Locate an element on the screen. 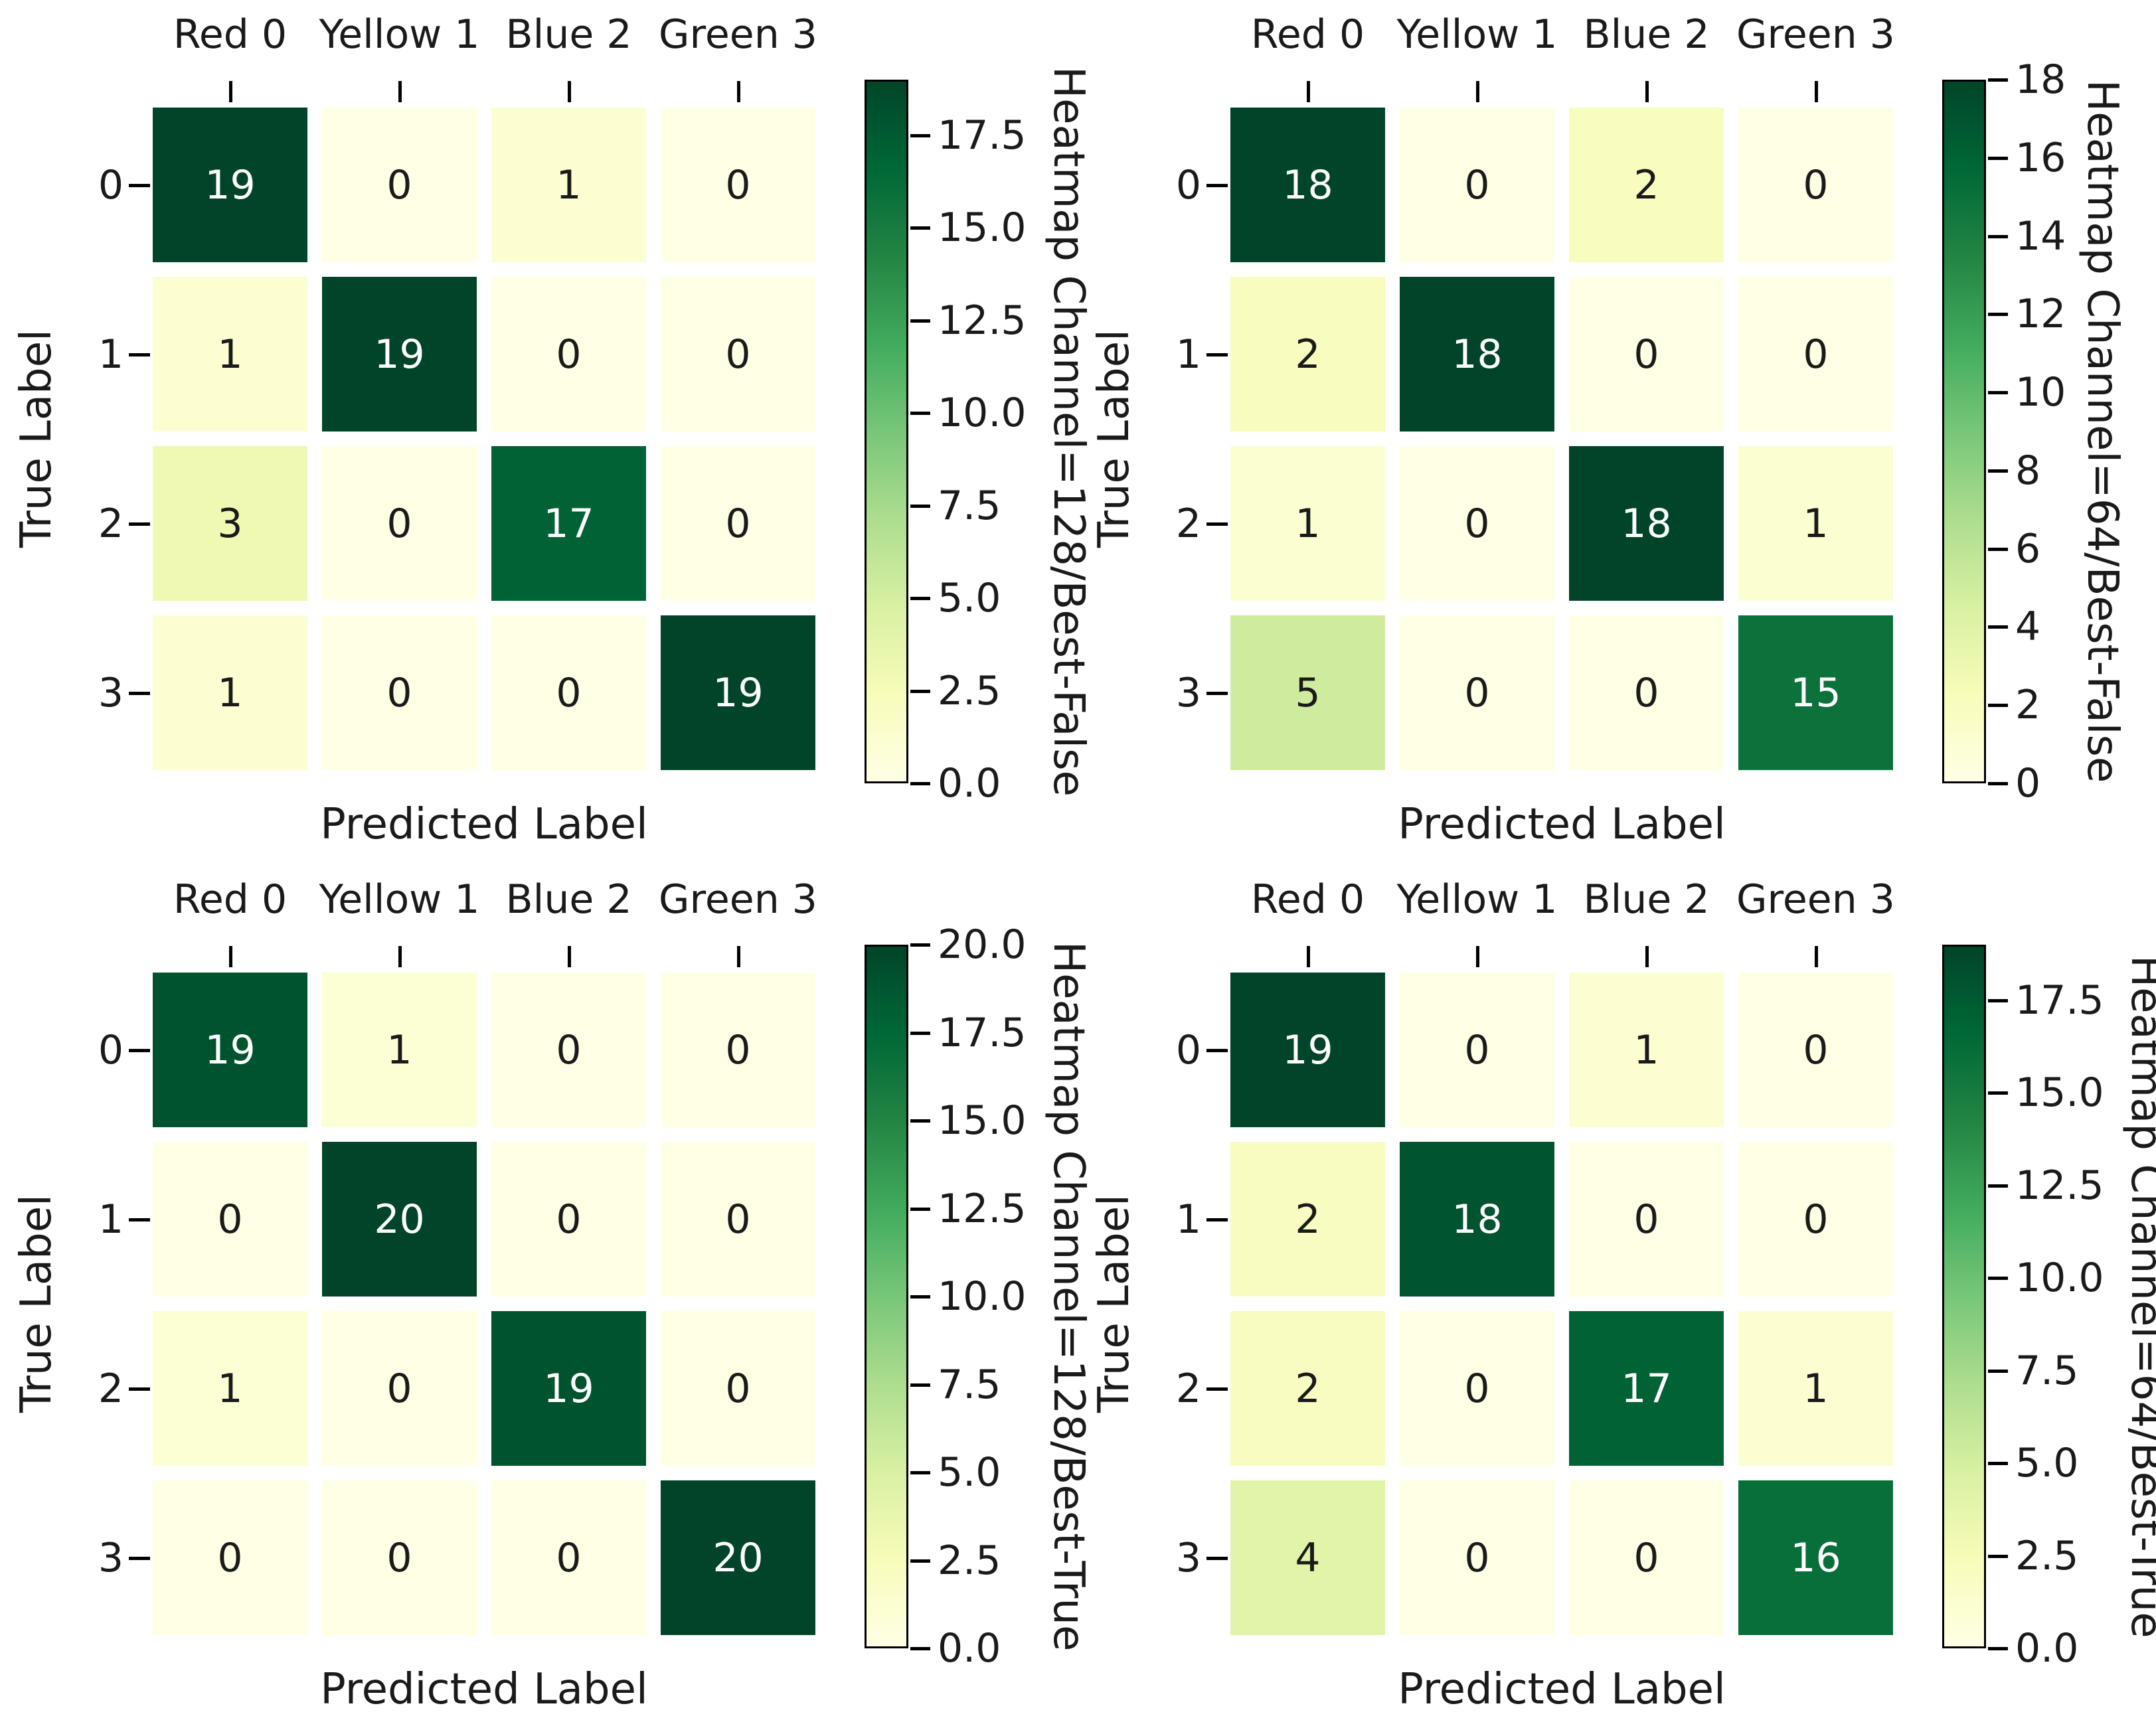 The height and width of the screenshot is (1730, 2156). heatmap-cell: 3 is located at coordinates (230, 523).